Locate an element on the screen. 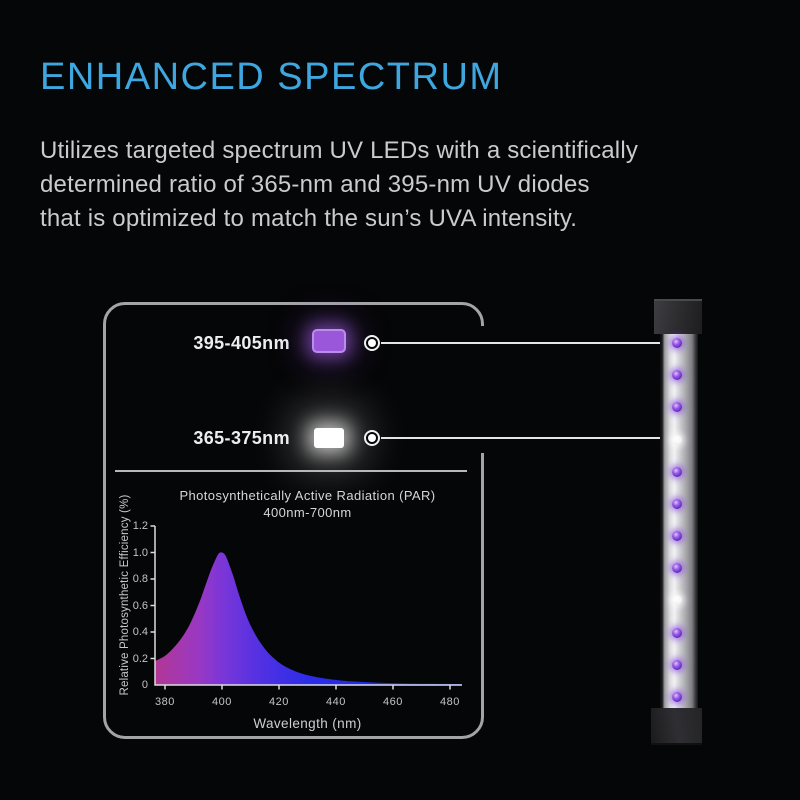 The width and height of the screenshot is (800, 800). y-tick-label: 0.4 is located at coordinates (140, 632).